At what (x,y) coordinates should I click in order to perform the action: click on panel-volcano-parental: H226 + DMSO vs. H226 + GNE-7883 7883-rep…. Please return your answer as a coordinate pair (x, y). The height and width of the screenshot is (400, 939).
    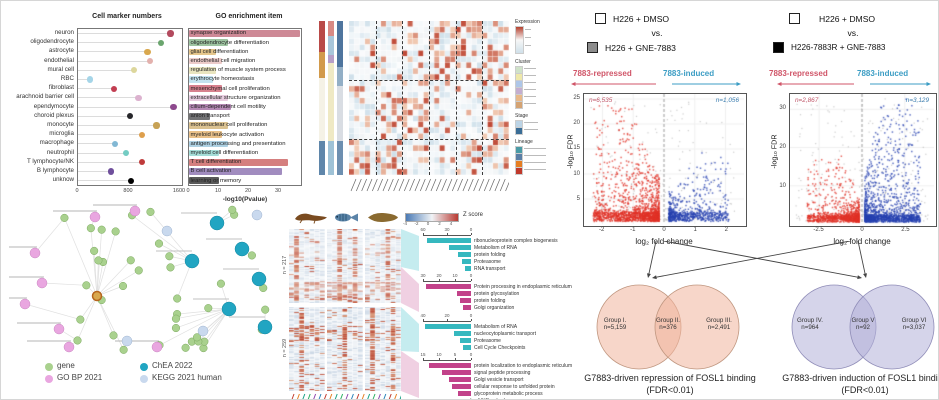
    Looking at the image, I should click on (657, 128).